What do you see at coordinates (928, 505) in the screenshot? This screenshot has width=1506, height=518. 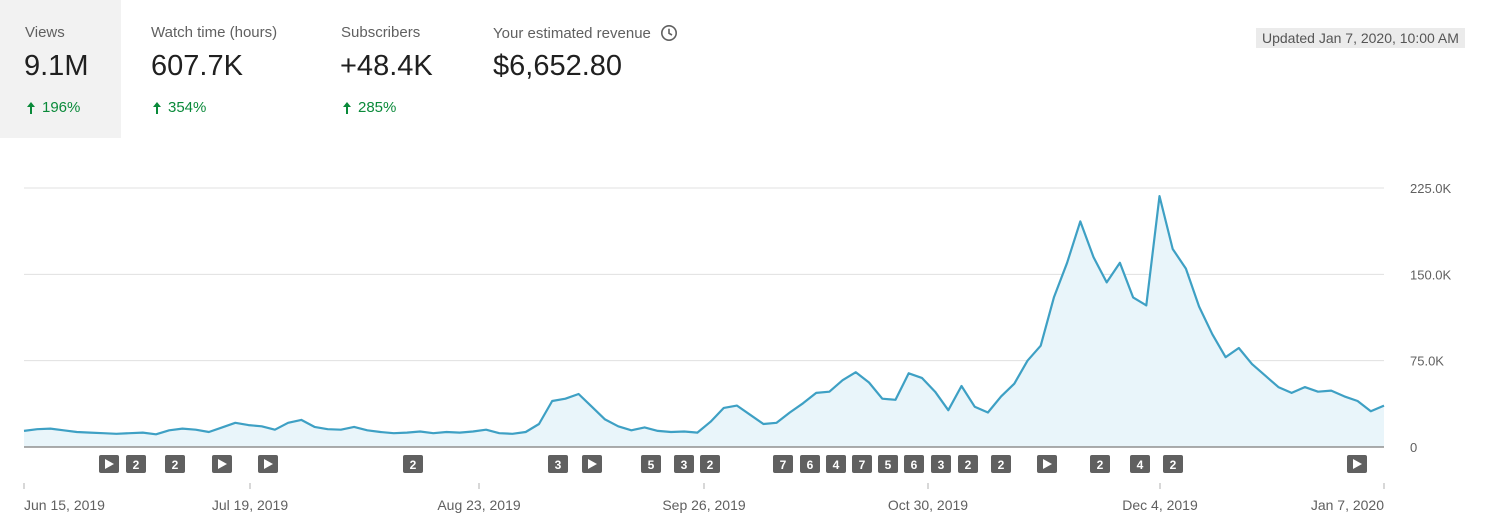 I see `x-tick-label: Oct 30, 2019` at bounding box center [928, 505].